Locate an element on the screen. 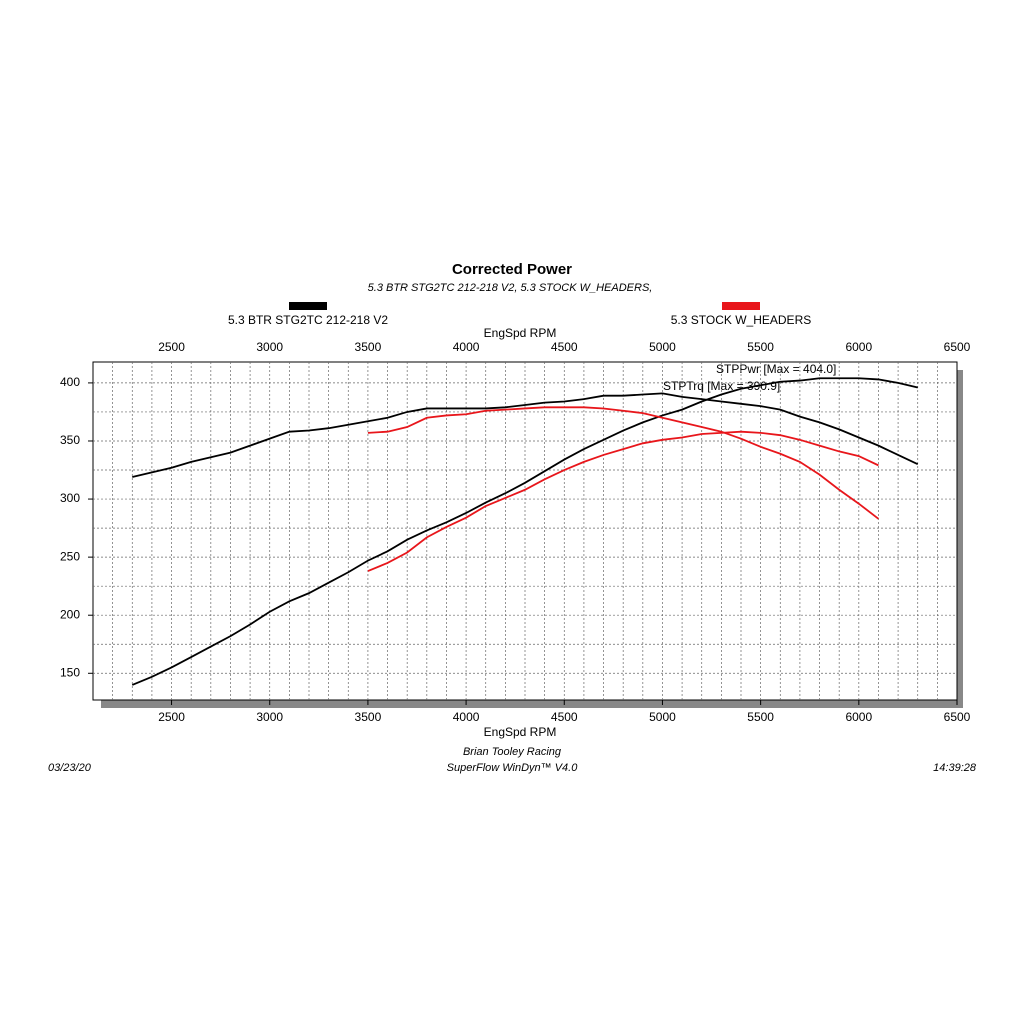 The height and width of the screenshot is (1024, 1024). footer-time: 14:39:28 is located at coordinates (955, 768).